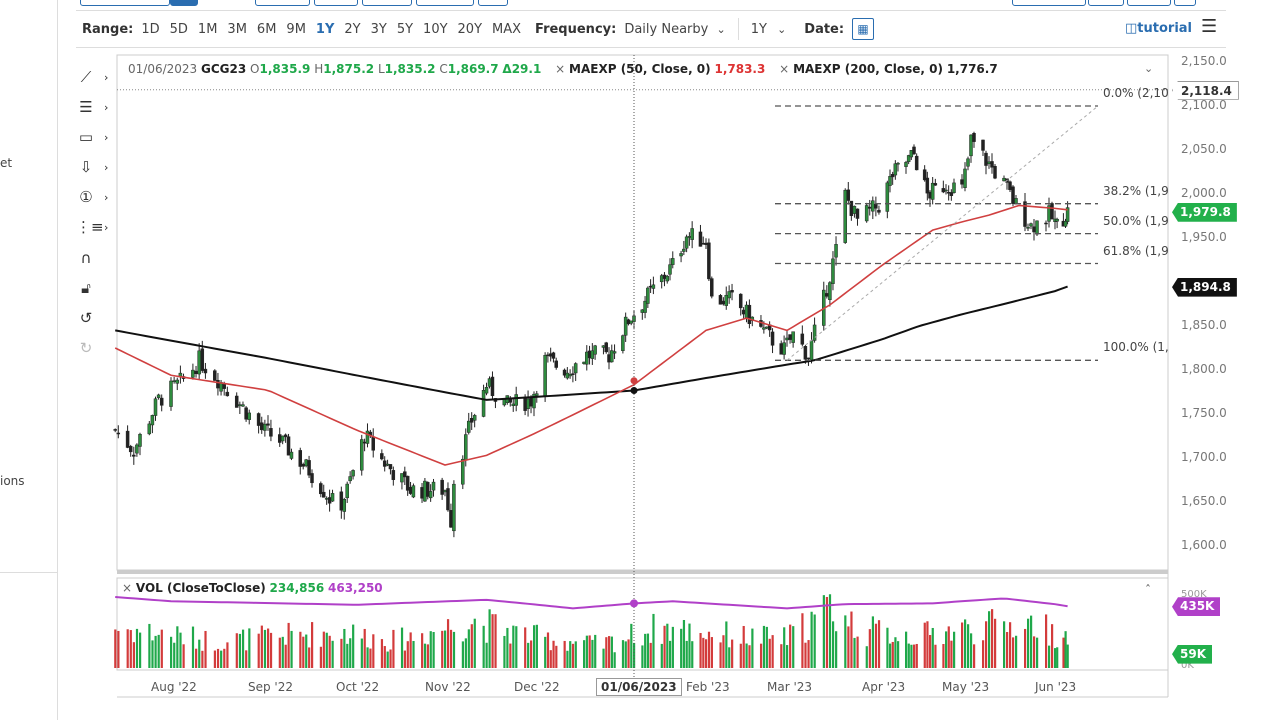 The height and width of the screenshot is (720, 1280). What do you see at coordinates (96, 107) in the screenshot?
I see `text-tool-button: ☰ ›` at bounding box center [96, 107].